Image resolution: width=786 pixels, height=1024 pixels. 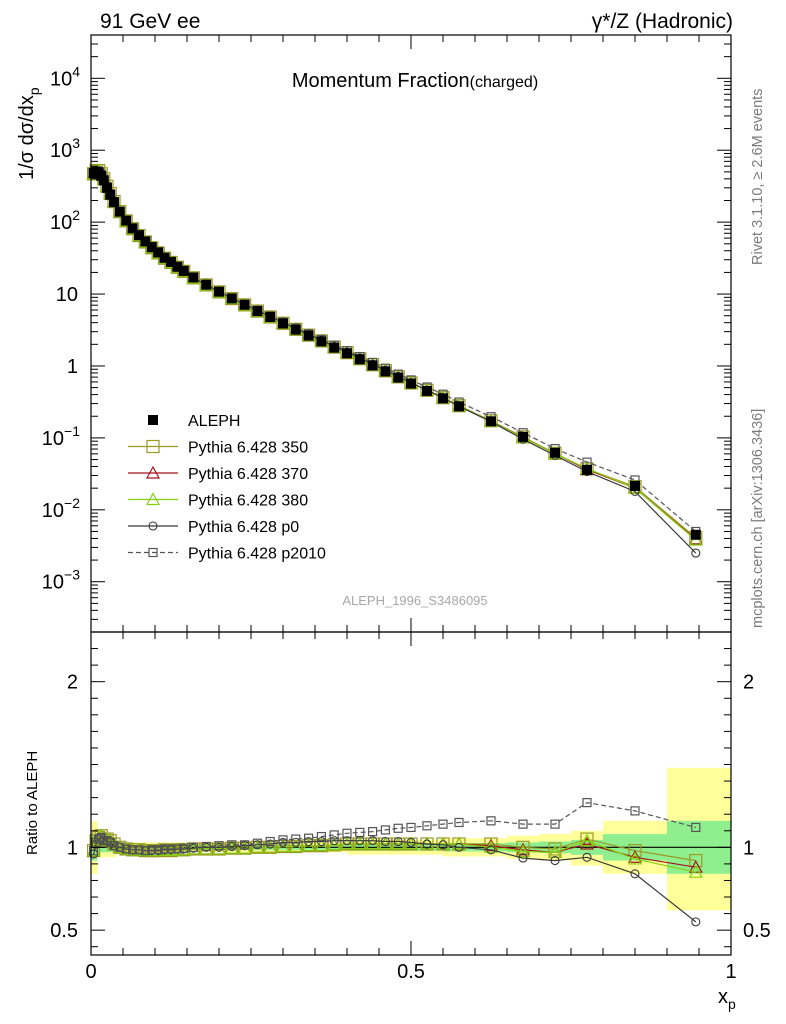 I want to click on ratio-x-axis-label-sub: p, so click(x=732, y=1004).